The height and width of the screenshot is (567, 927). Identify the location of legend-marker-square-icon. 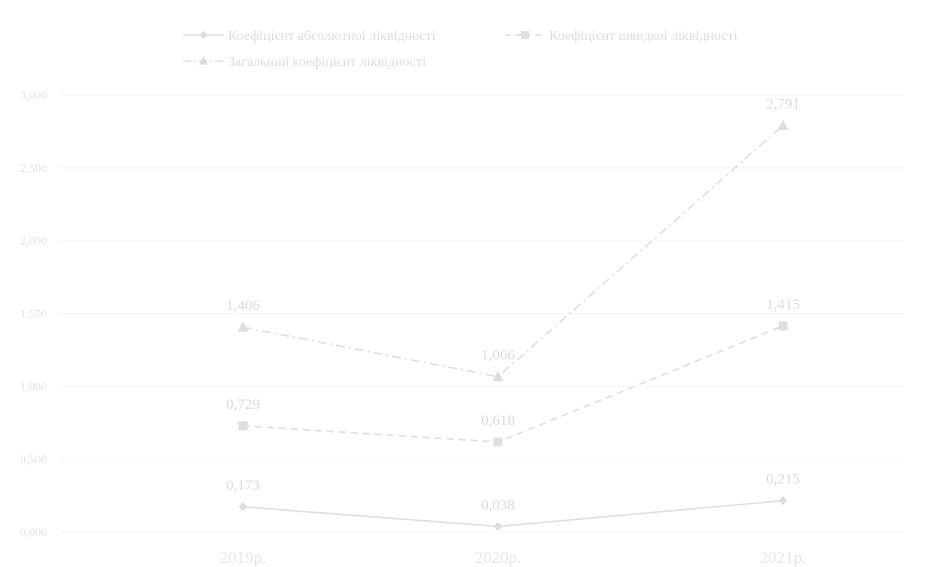
(525, 35).